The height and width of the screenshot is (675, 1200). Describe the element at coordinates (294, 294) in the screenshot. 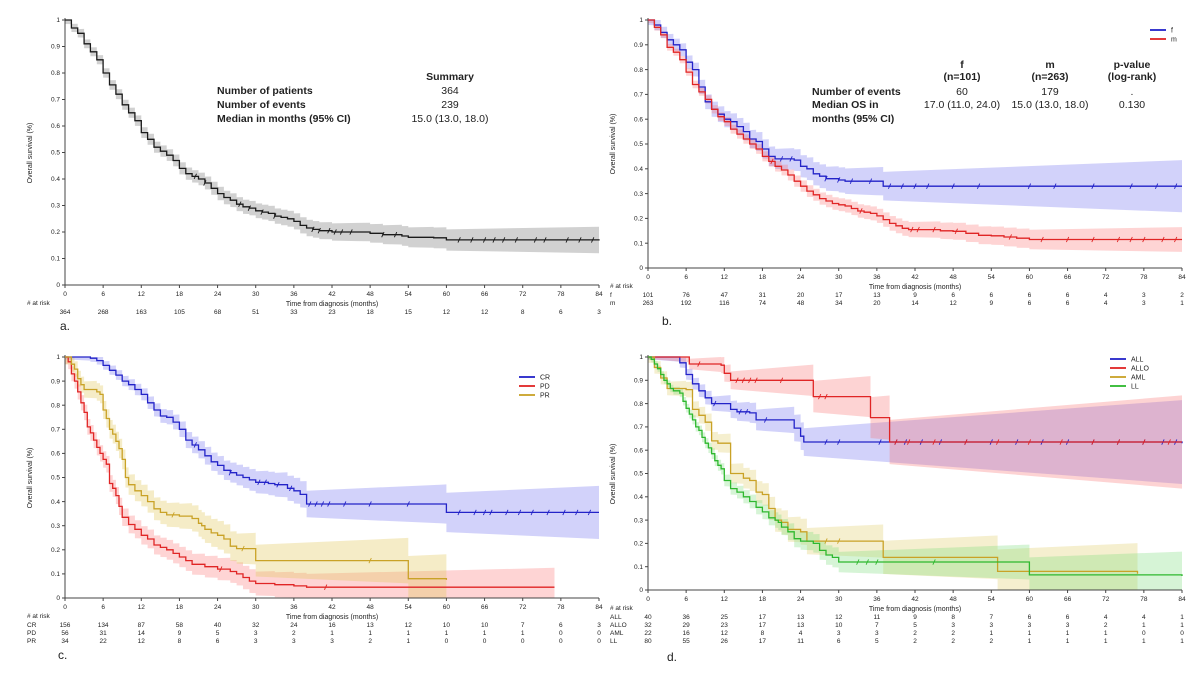

I see `svg-text: 36` at that location.